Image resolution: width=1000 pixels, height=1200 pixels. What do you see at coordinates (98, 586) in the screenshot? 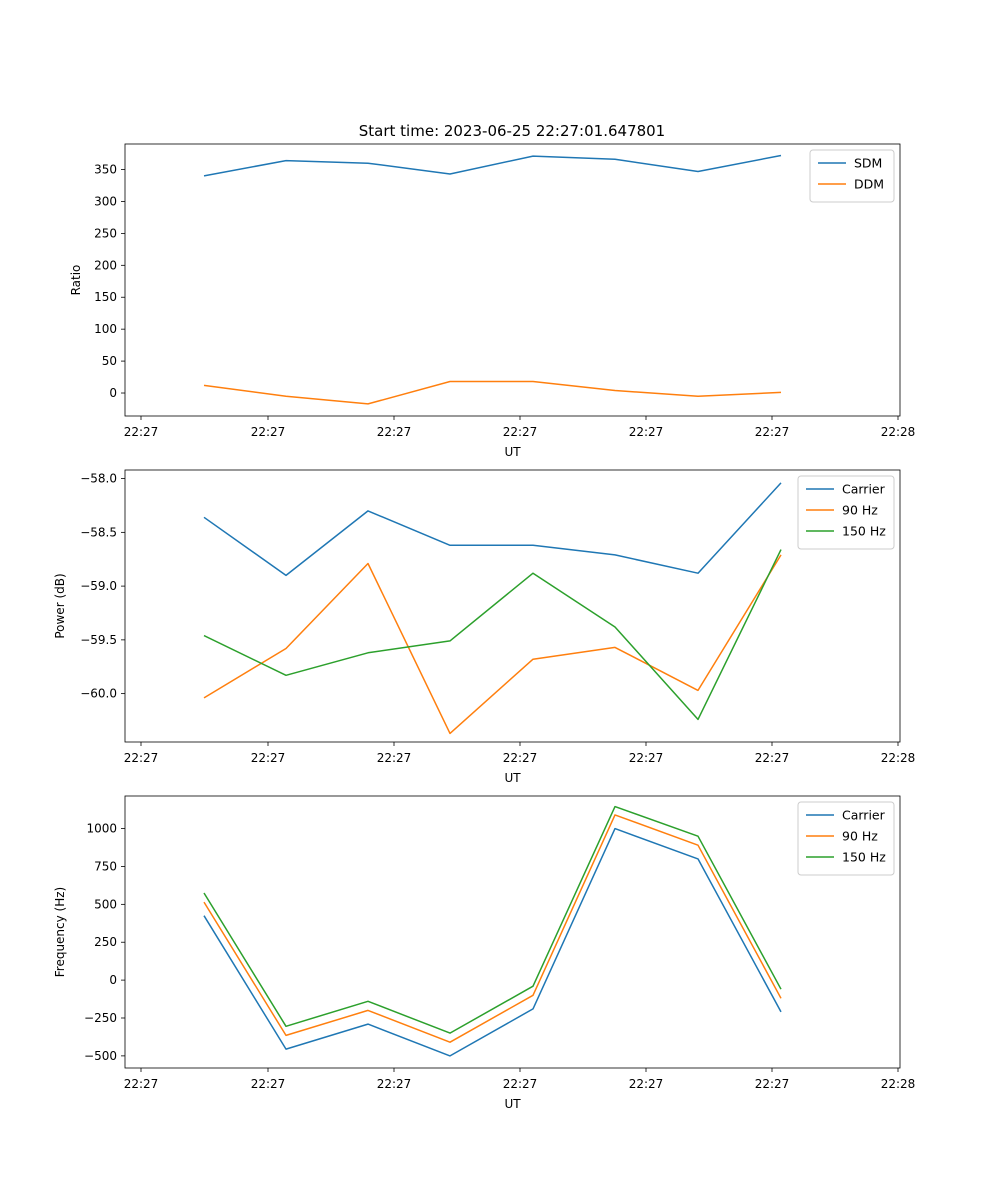
I see `y-tick-label: −59.0` at bounding box center [98, 586].